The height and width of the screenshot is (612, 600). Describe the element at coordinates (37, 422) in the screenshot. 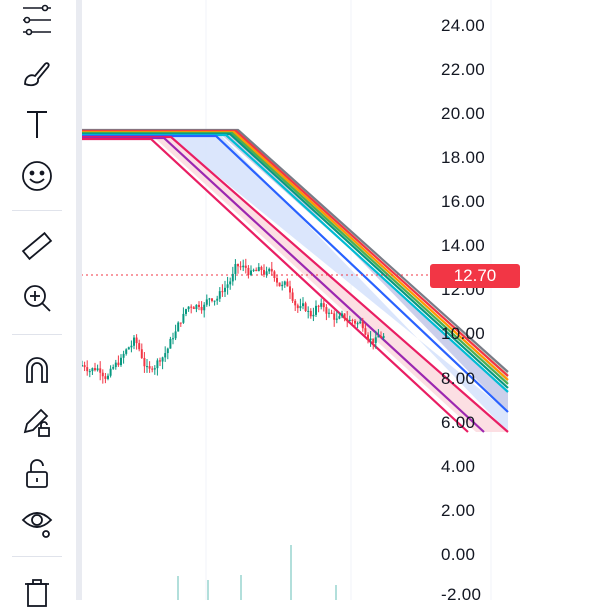

I see `lock-drawing-tool-button` at that location.